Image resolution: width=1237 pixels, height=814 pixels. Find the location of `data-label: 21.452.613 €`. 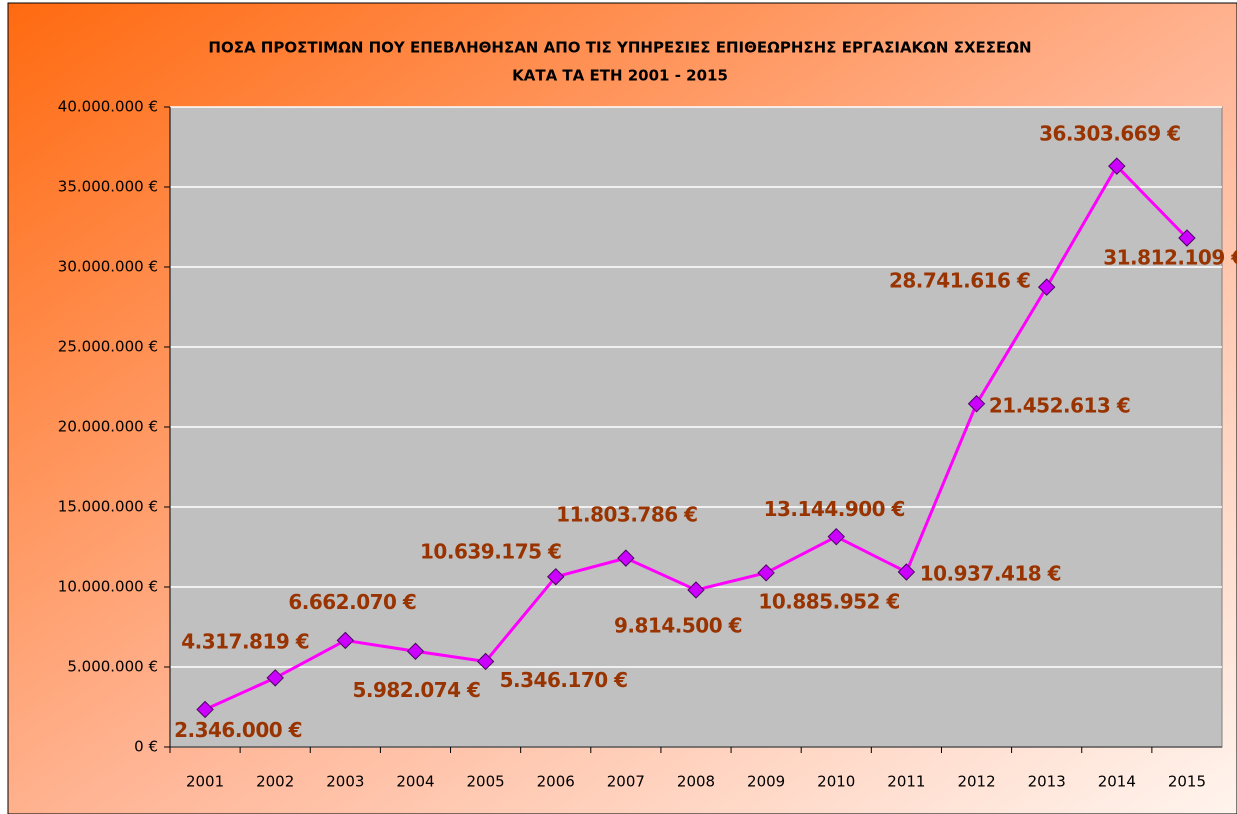

data-label: 21.452.613 € is located at coordinates (1059, 405).